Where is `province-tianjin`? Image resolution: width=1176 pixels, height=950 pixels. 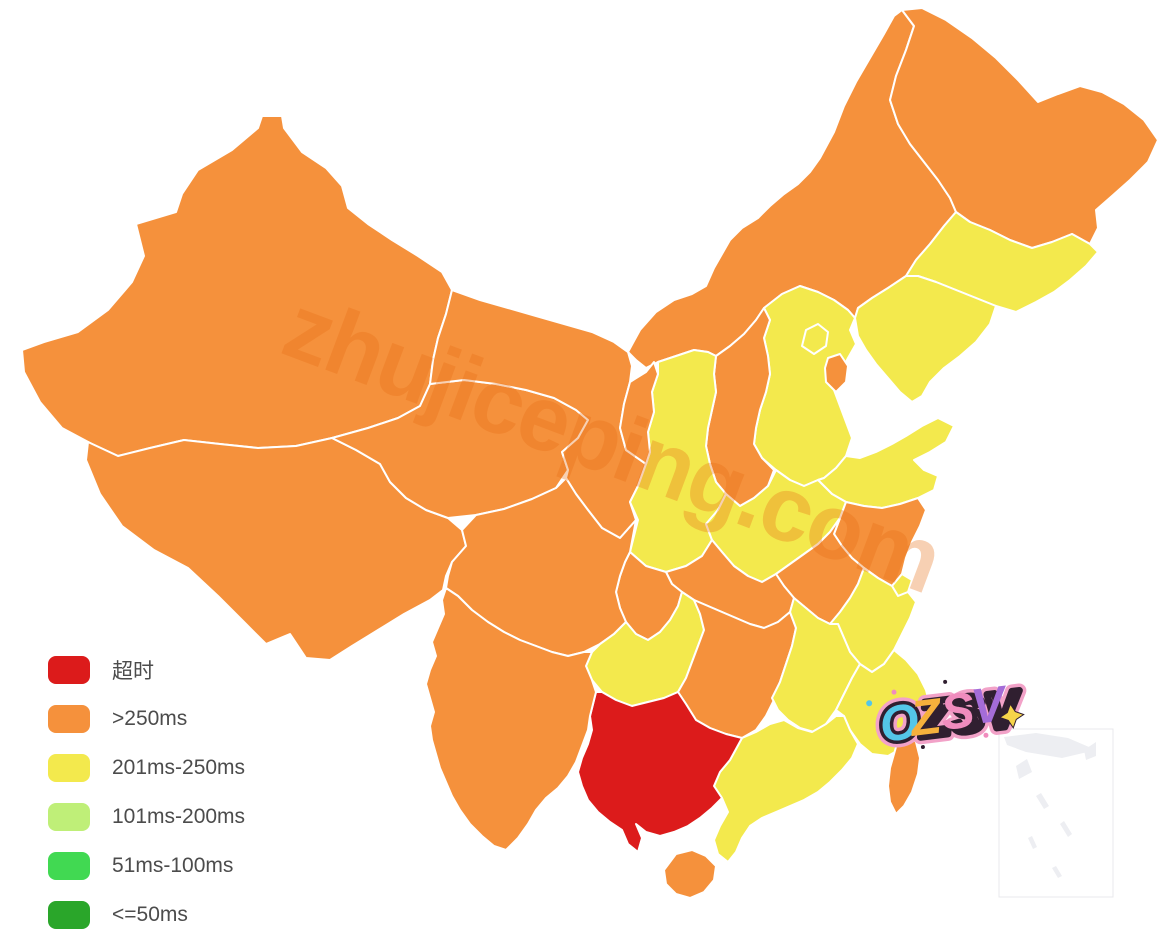 province-tianjin is located at coordinates (836, 373).